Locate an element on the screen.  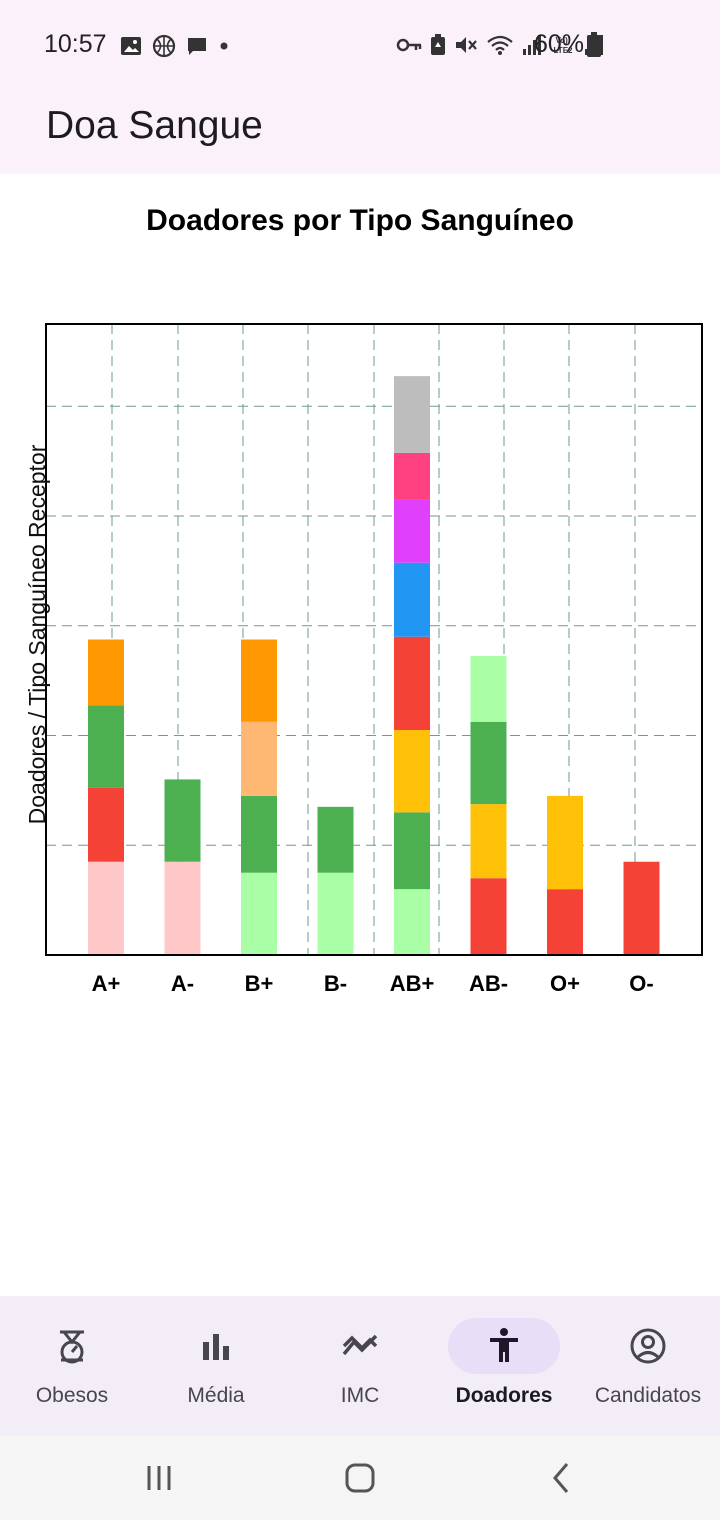
nav-item-obesos: Obesos is located at coordinates (72, 1366).